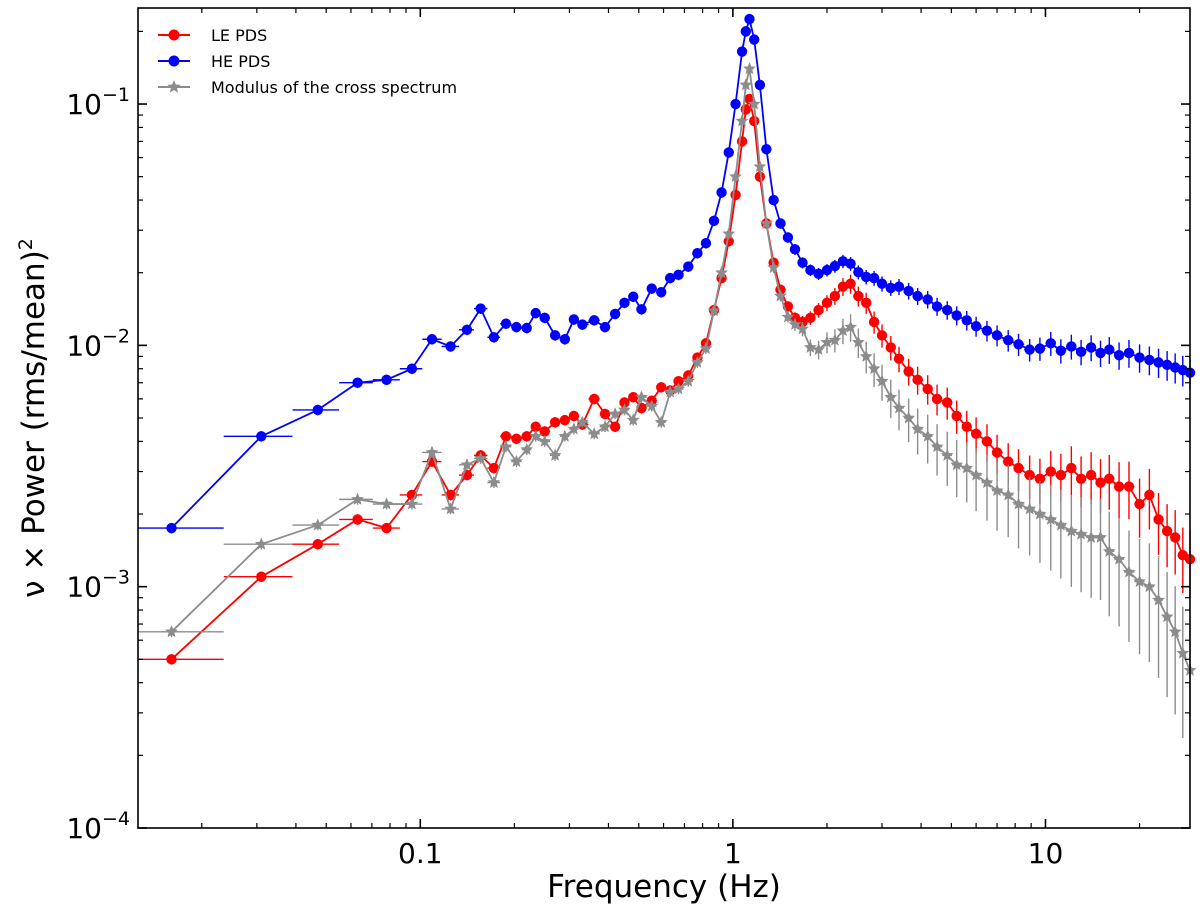 This screenshot has width=1200, height=913. Describe the element at coordinates (34, 424) in the screenshot. I see `y-axis-title-base: ν × Power (rms/mean)` at that location.